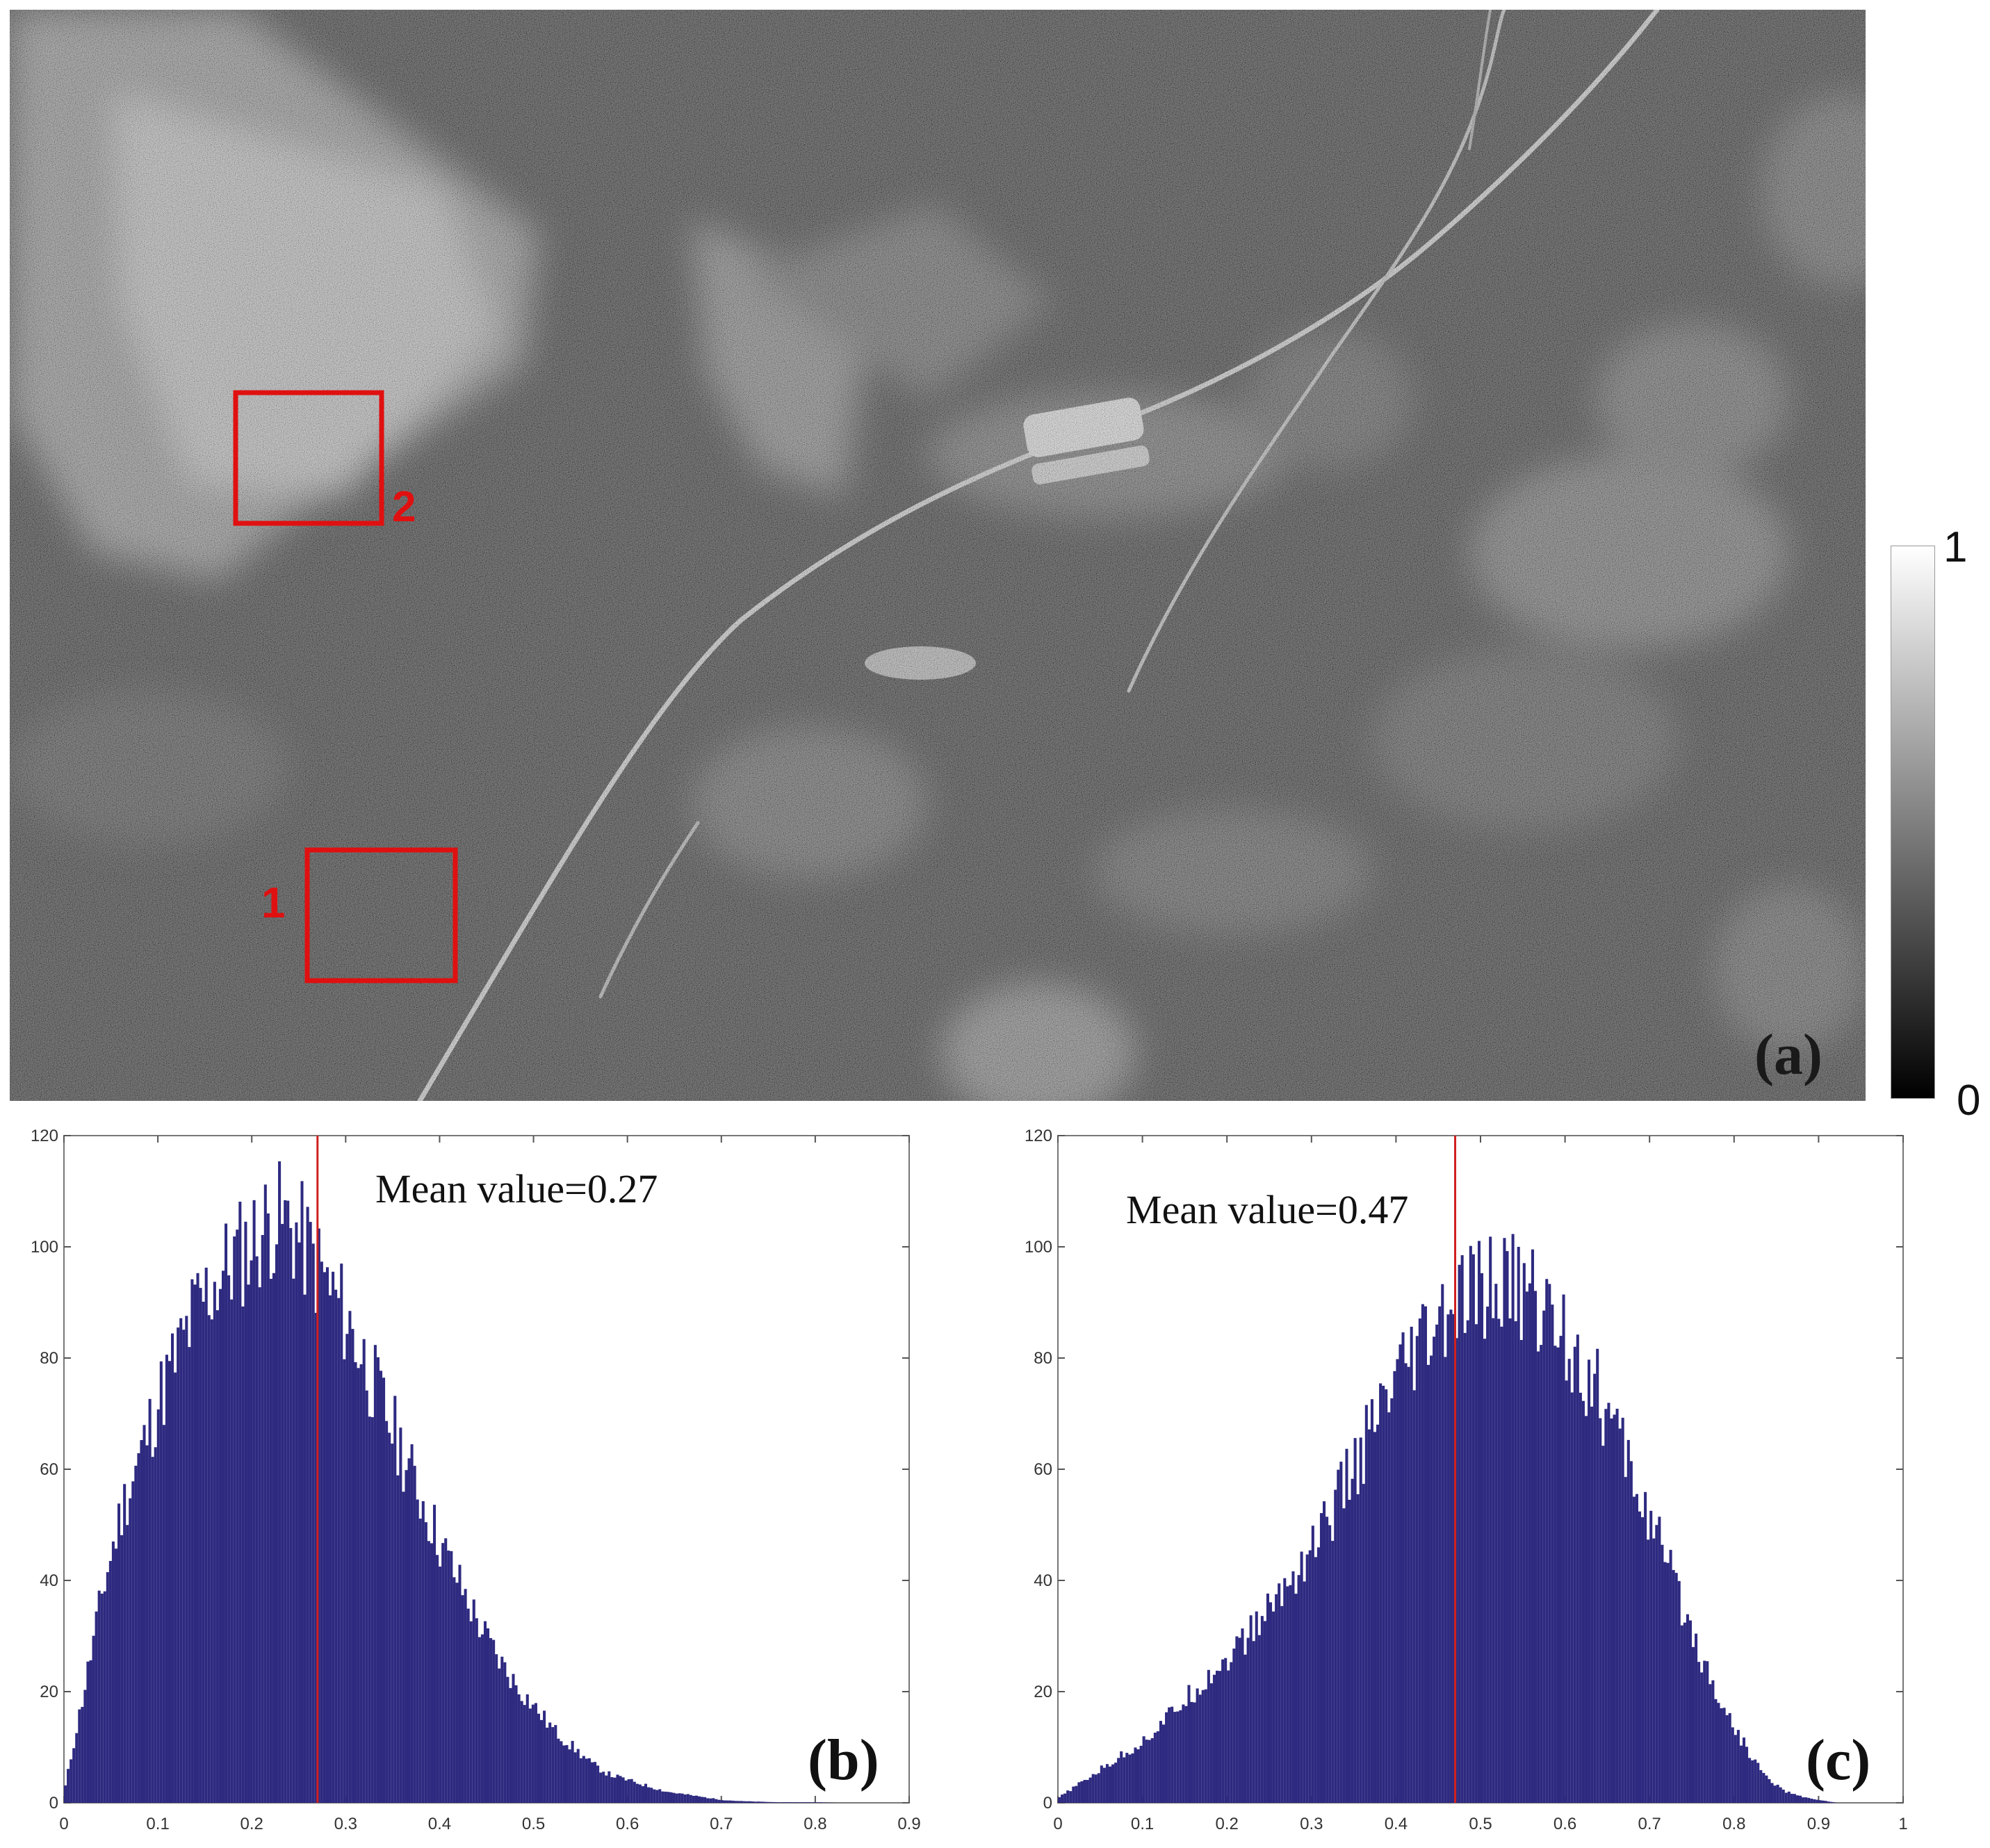 This screenshot has height=1848, width=1990. I want to click on y-tick-label: 20, so click(1043, 1692).